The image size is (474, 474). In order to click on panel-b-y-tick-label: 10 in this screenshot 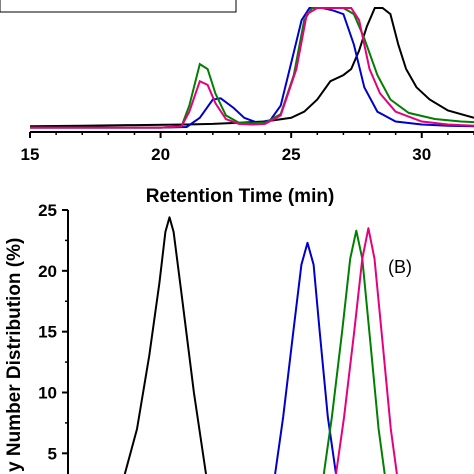, I will do `click(47, 392)`.